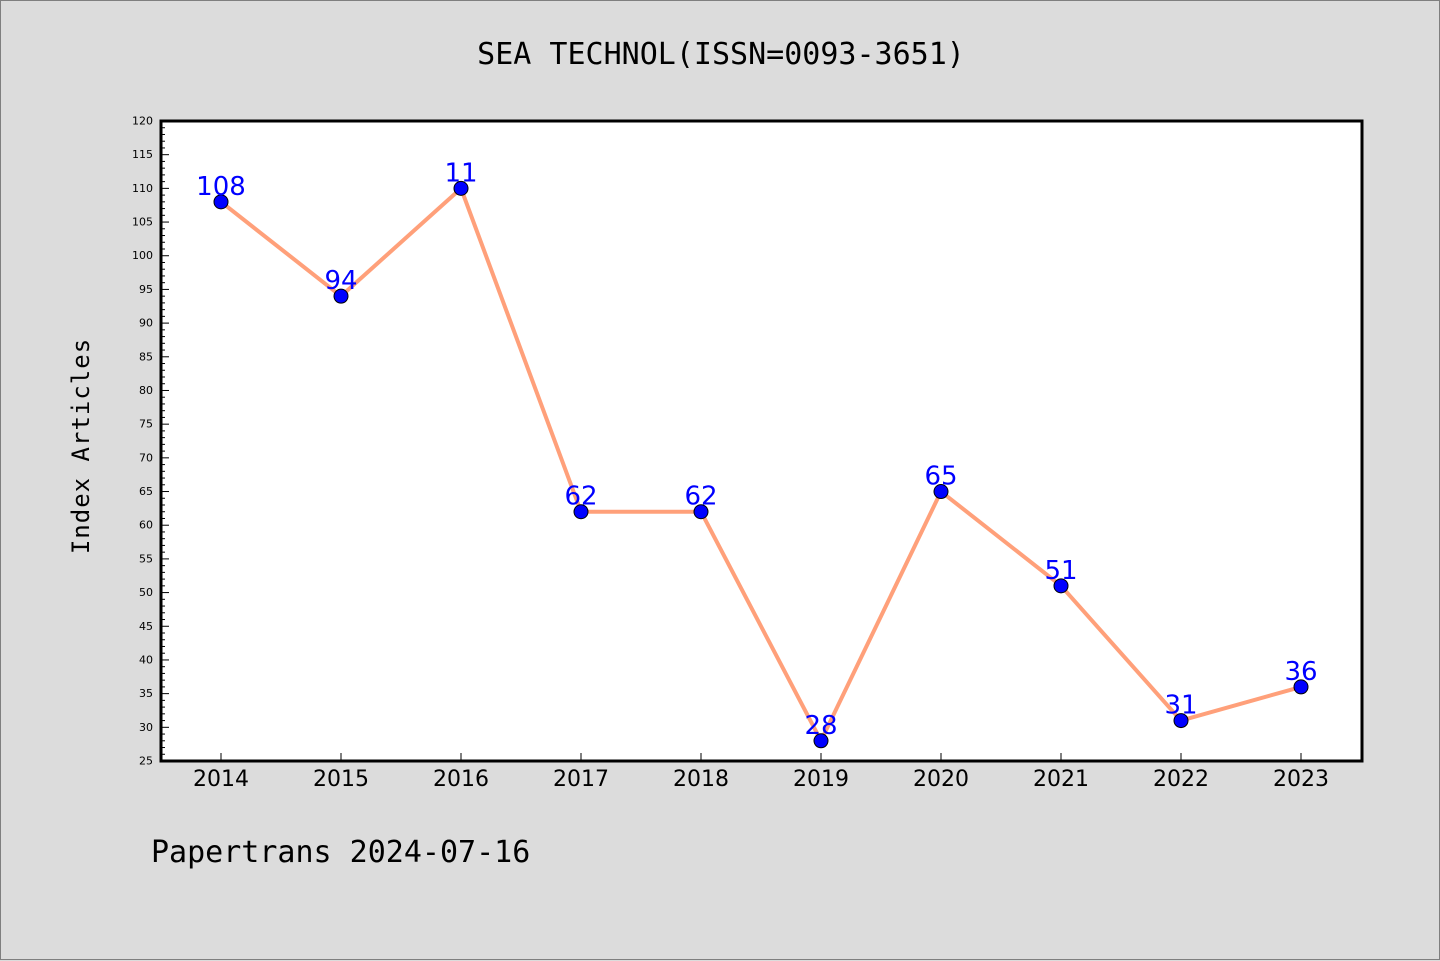 The height and width of the screenshot is (961, 1440). Describe the element at coordinates (142, 255) in the screenshot. I see `y-tick-label: 100` at that location.